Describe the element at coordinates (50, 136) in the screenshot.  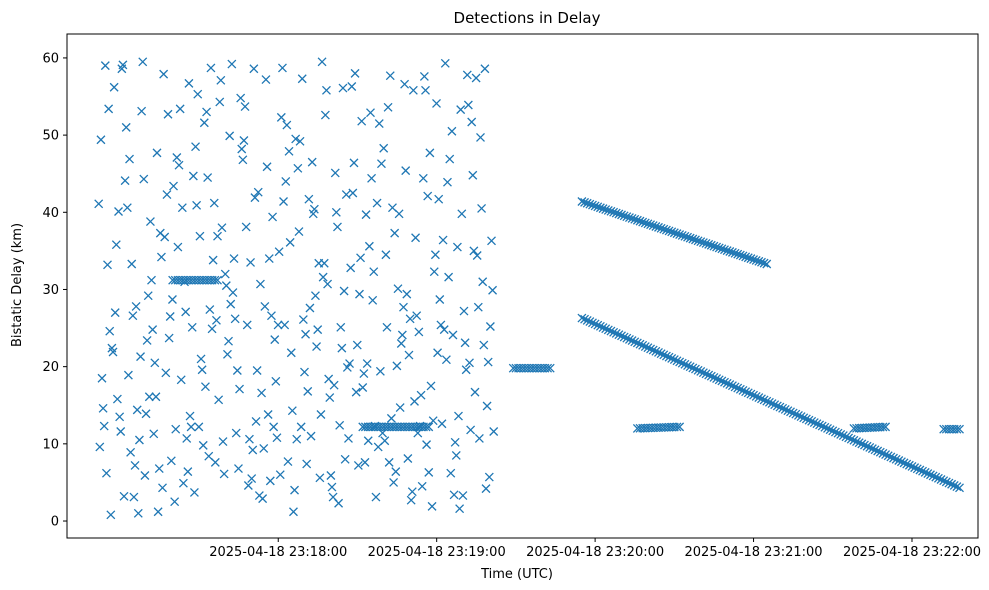
I see `y-tick-label-5: 50` at that location.